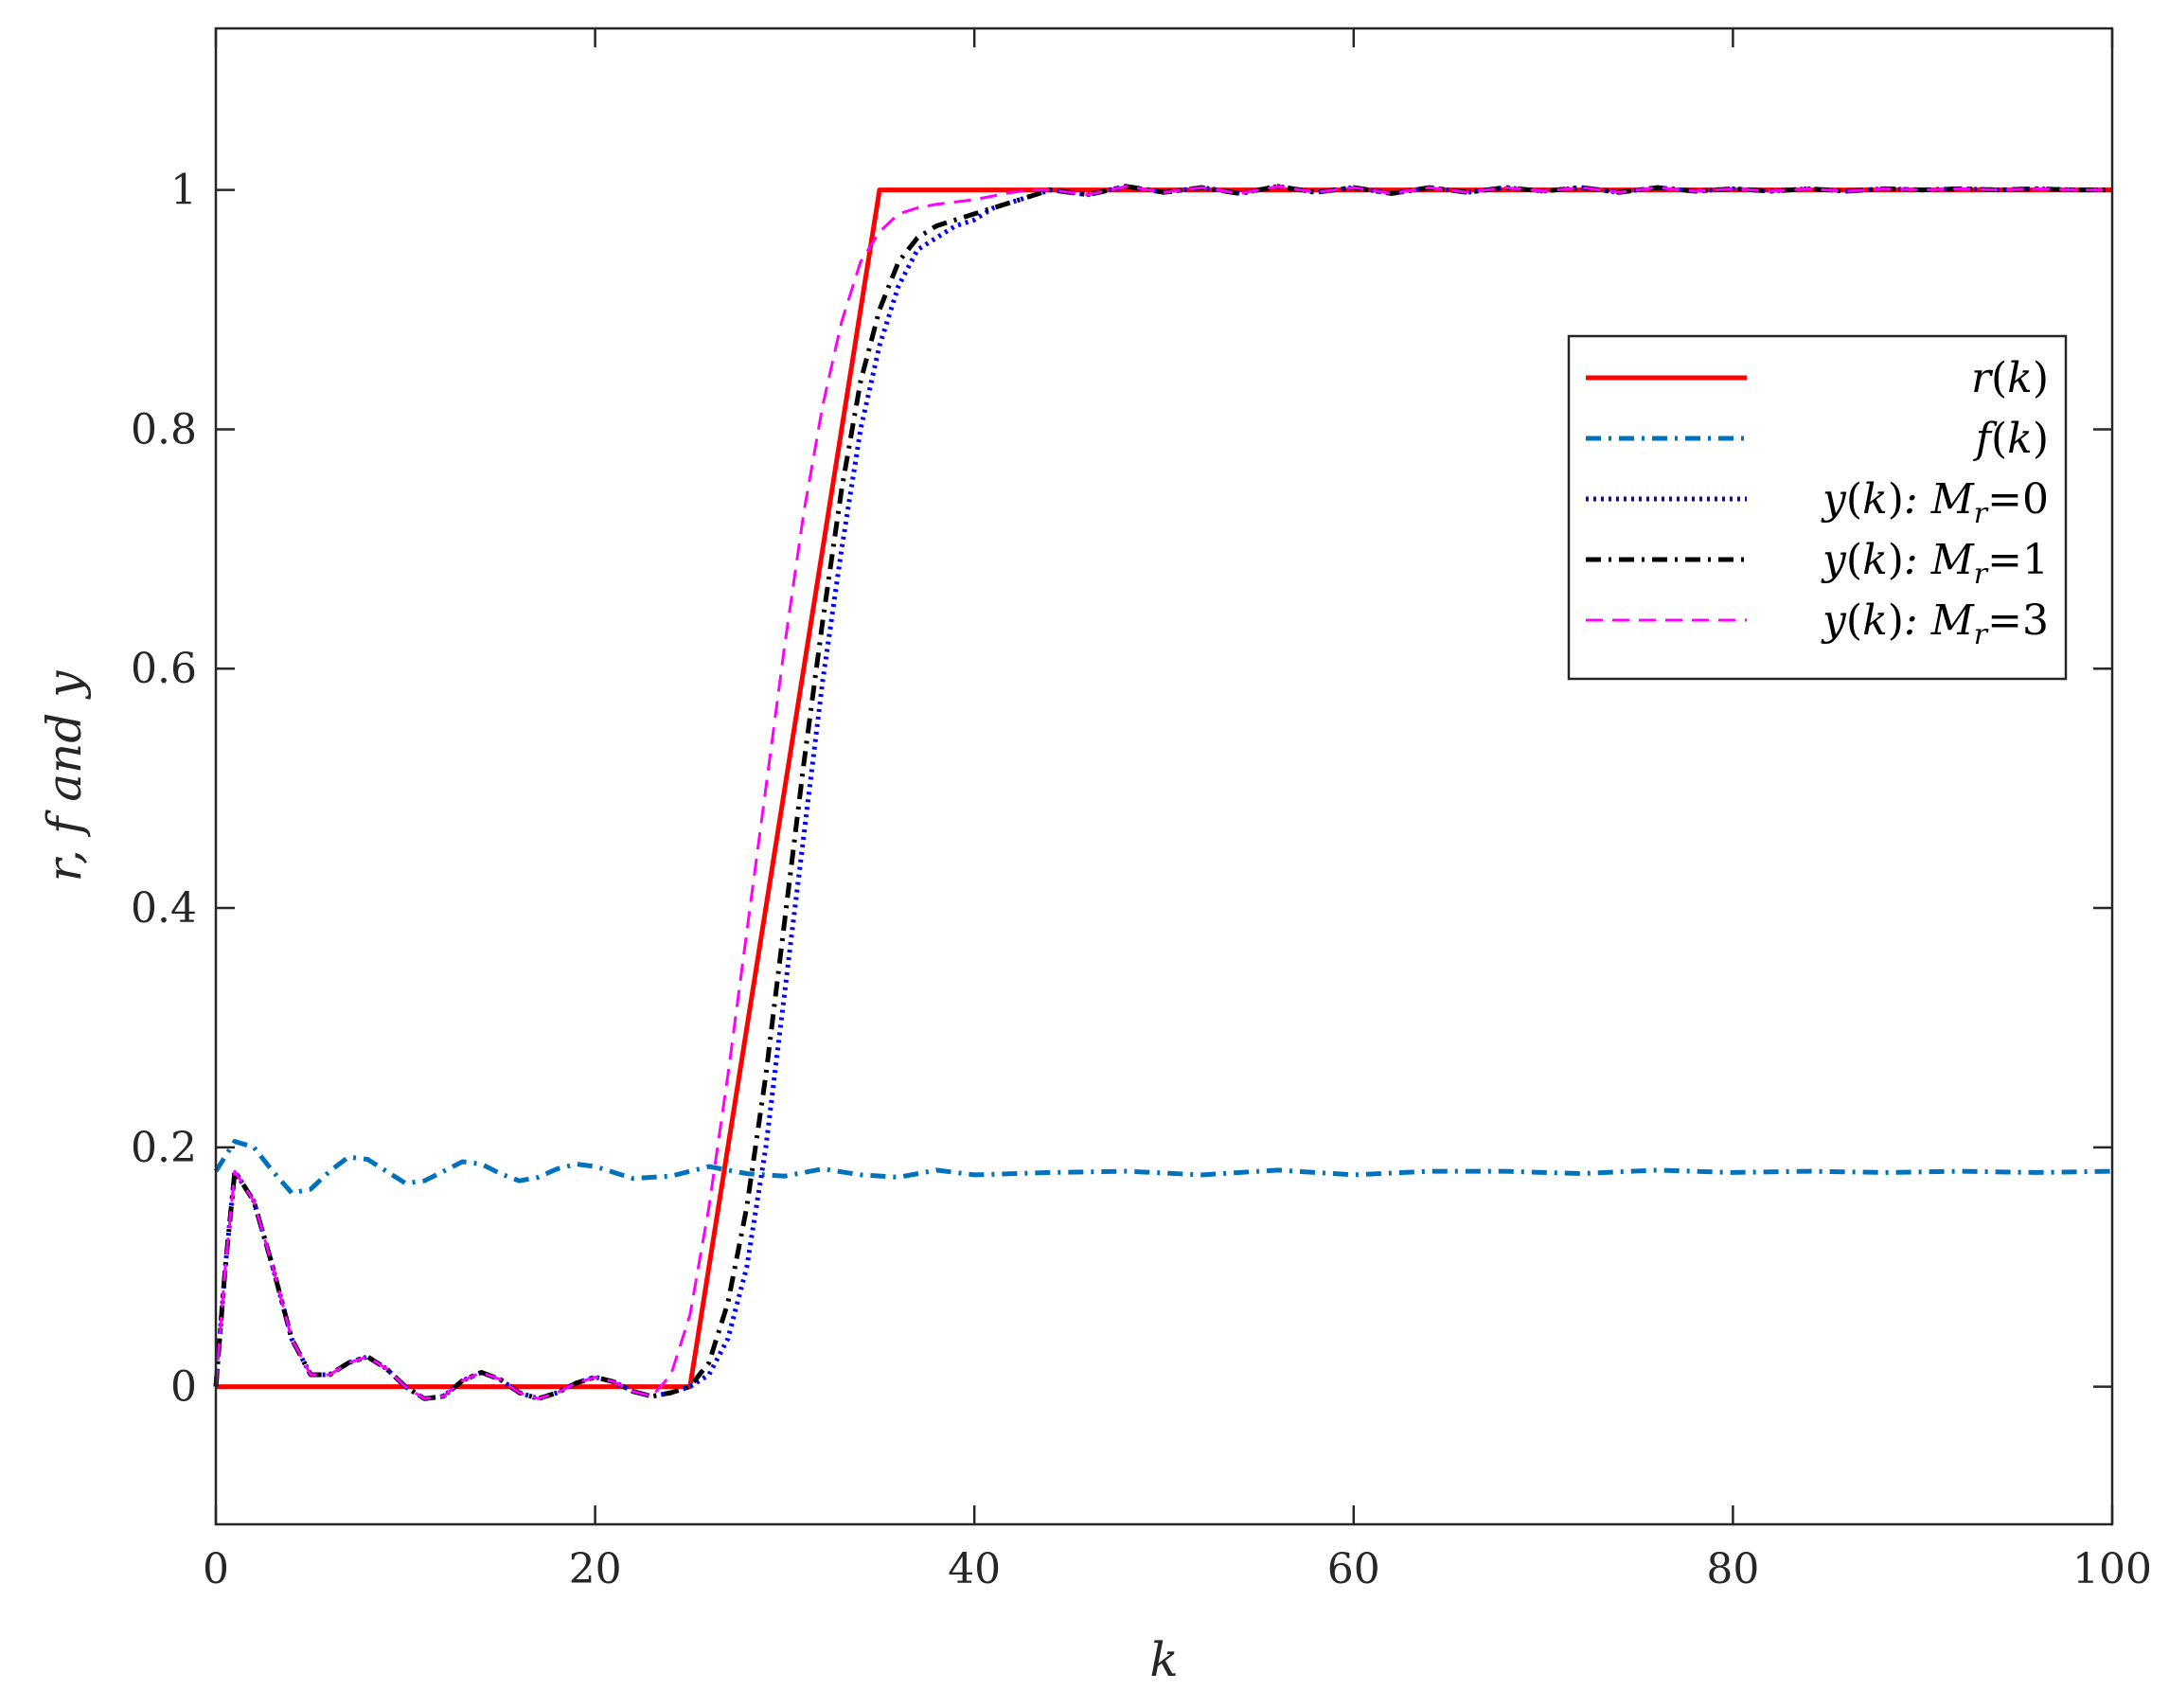  Describe the element at coordinates (1163, 1659) in the screenshot. I see `x-axis-label: k` at that location.